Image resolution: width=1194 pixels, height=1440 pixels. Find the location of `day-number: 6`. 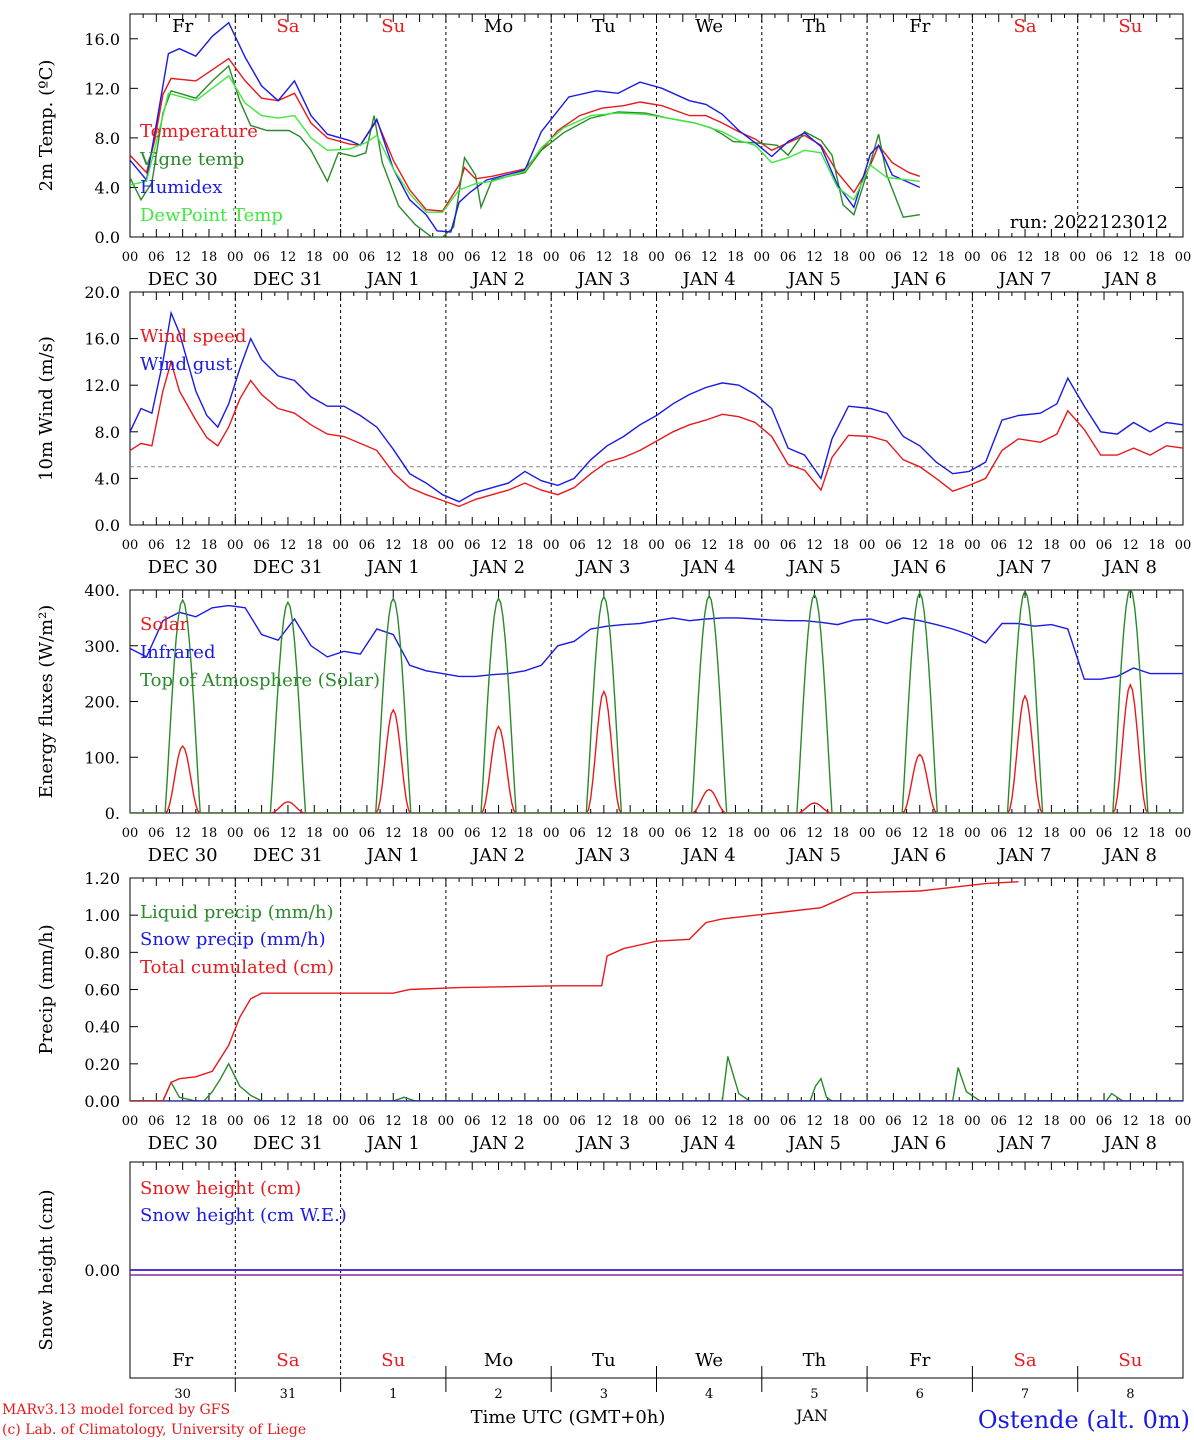

day-number: 6 is located at coordinates (920, 1394).